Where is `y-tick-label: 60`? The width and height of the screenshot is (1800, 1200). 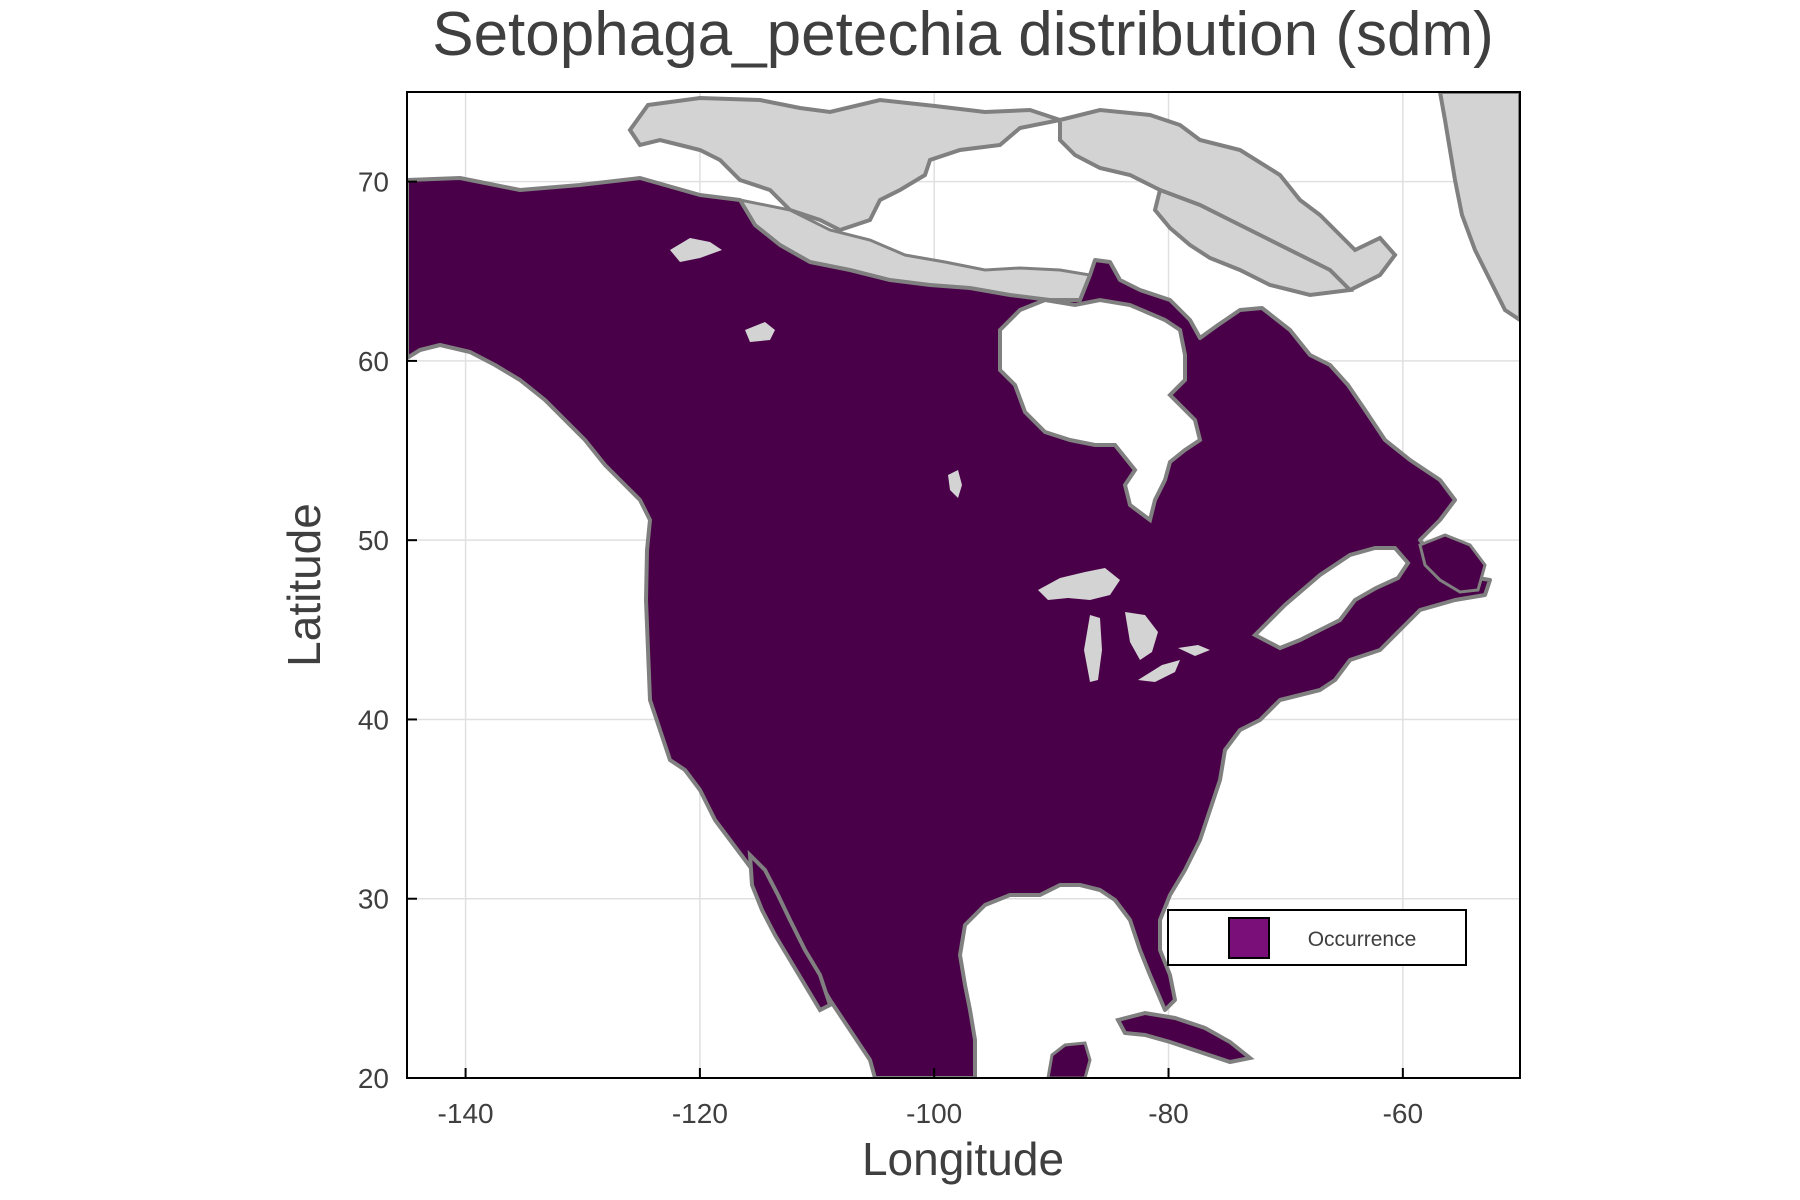 y-tick-label: 60 is located at coordinates (373, 361).